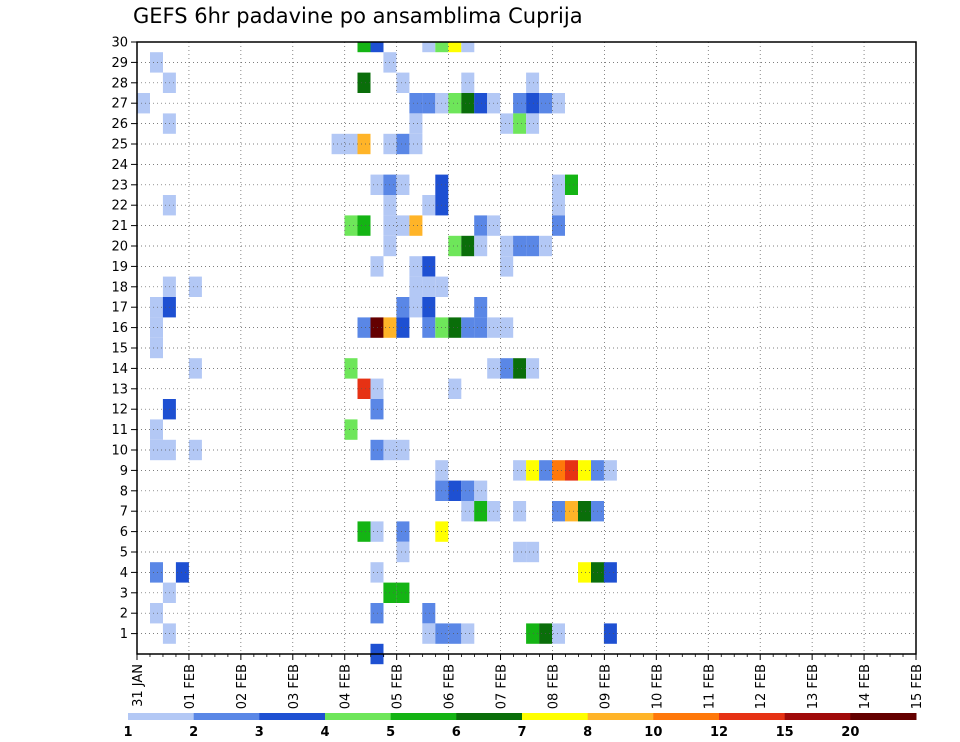 This screenshot has width=960, height=742. Describe the element at coordinates (587, 732) in the screenshot. I see `colorbar-label: 8` at that location.